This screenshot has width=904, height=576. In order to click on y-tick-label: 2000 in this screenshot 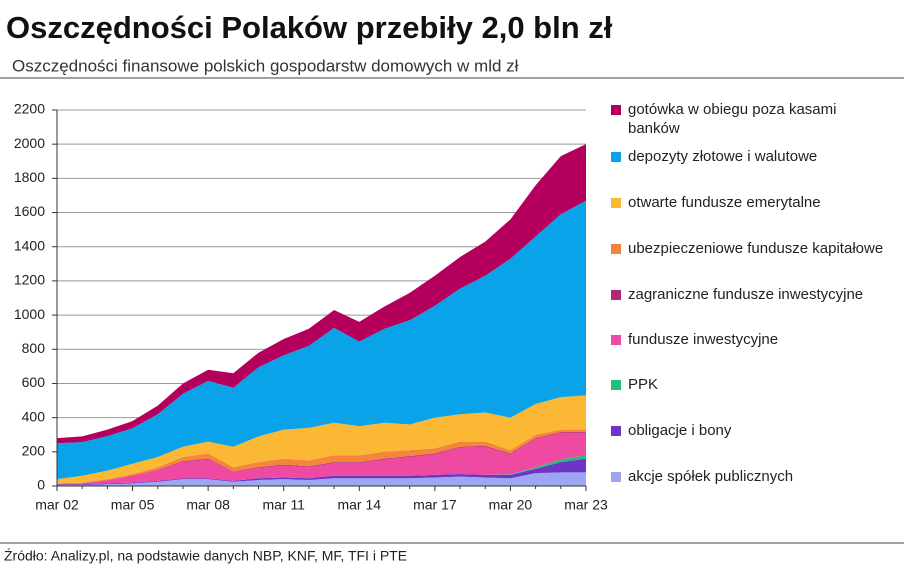, I will do `click(29, 143)`.